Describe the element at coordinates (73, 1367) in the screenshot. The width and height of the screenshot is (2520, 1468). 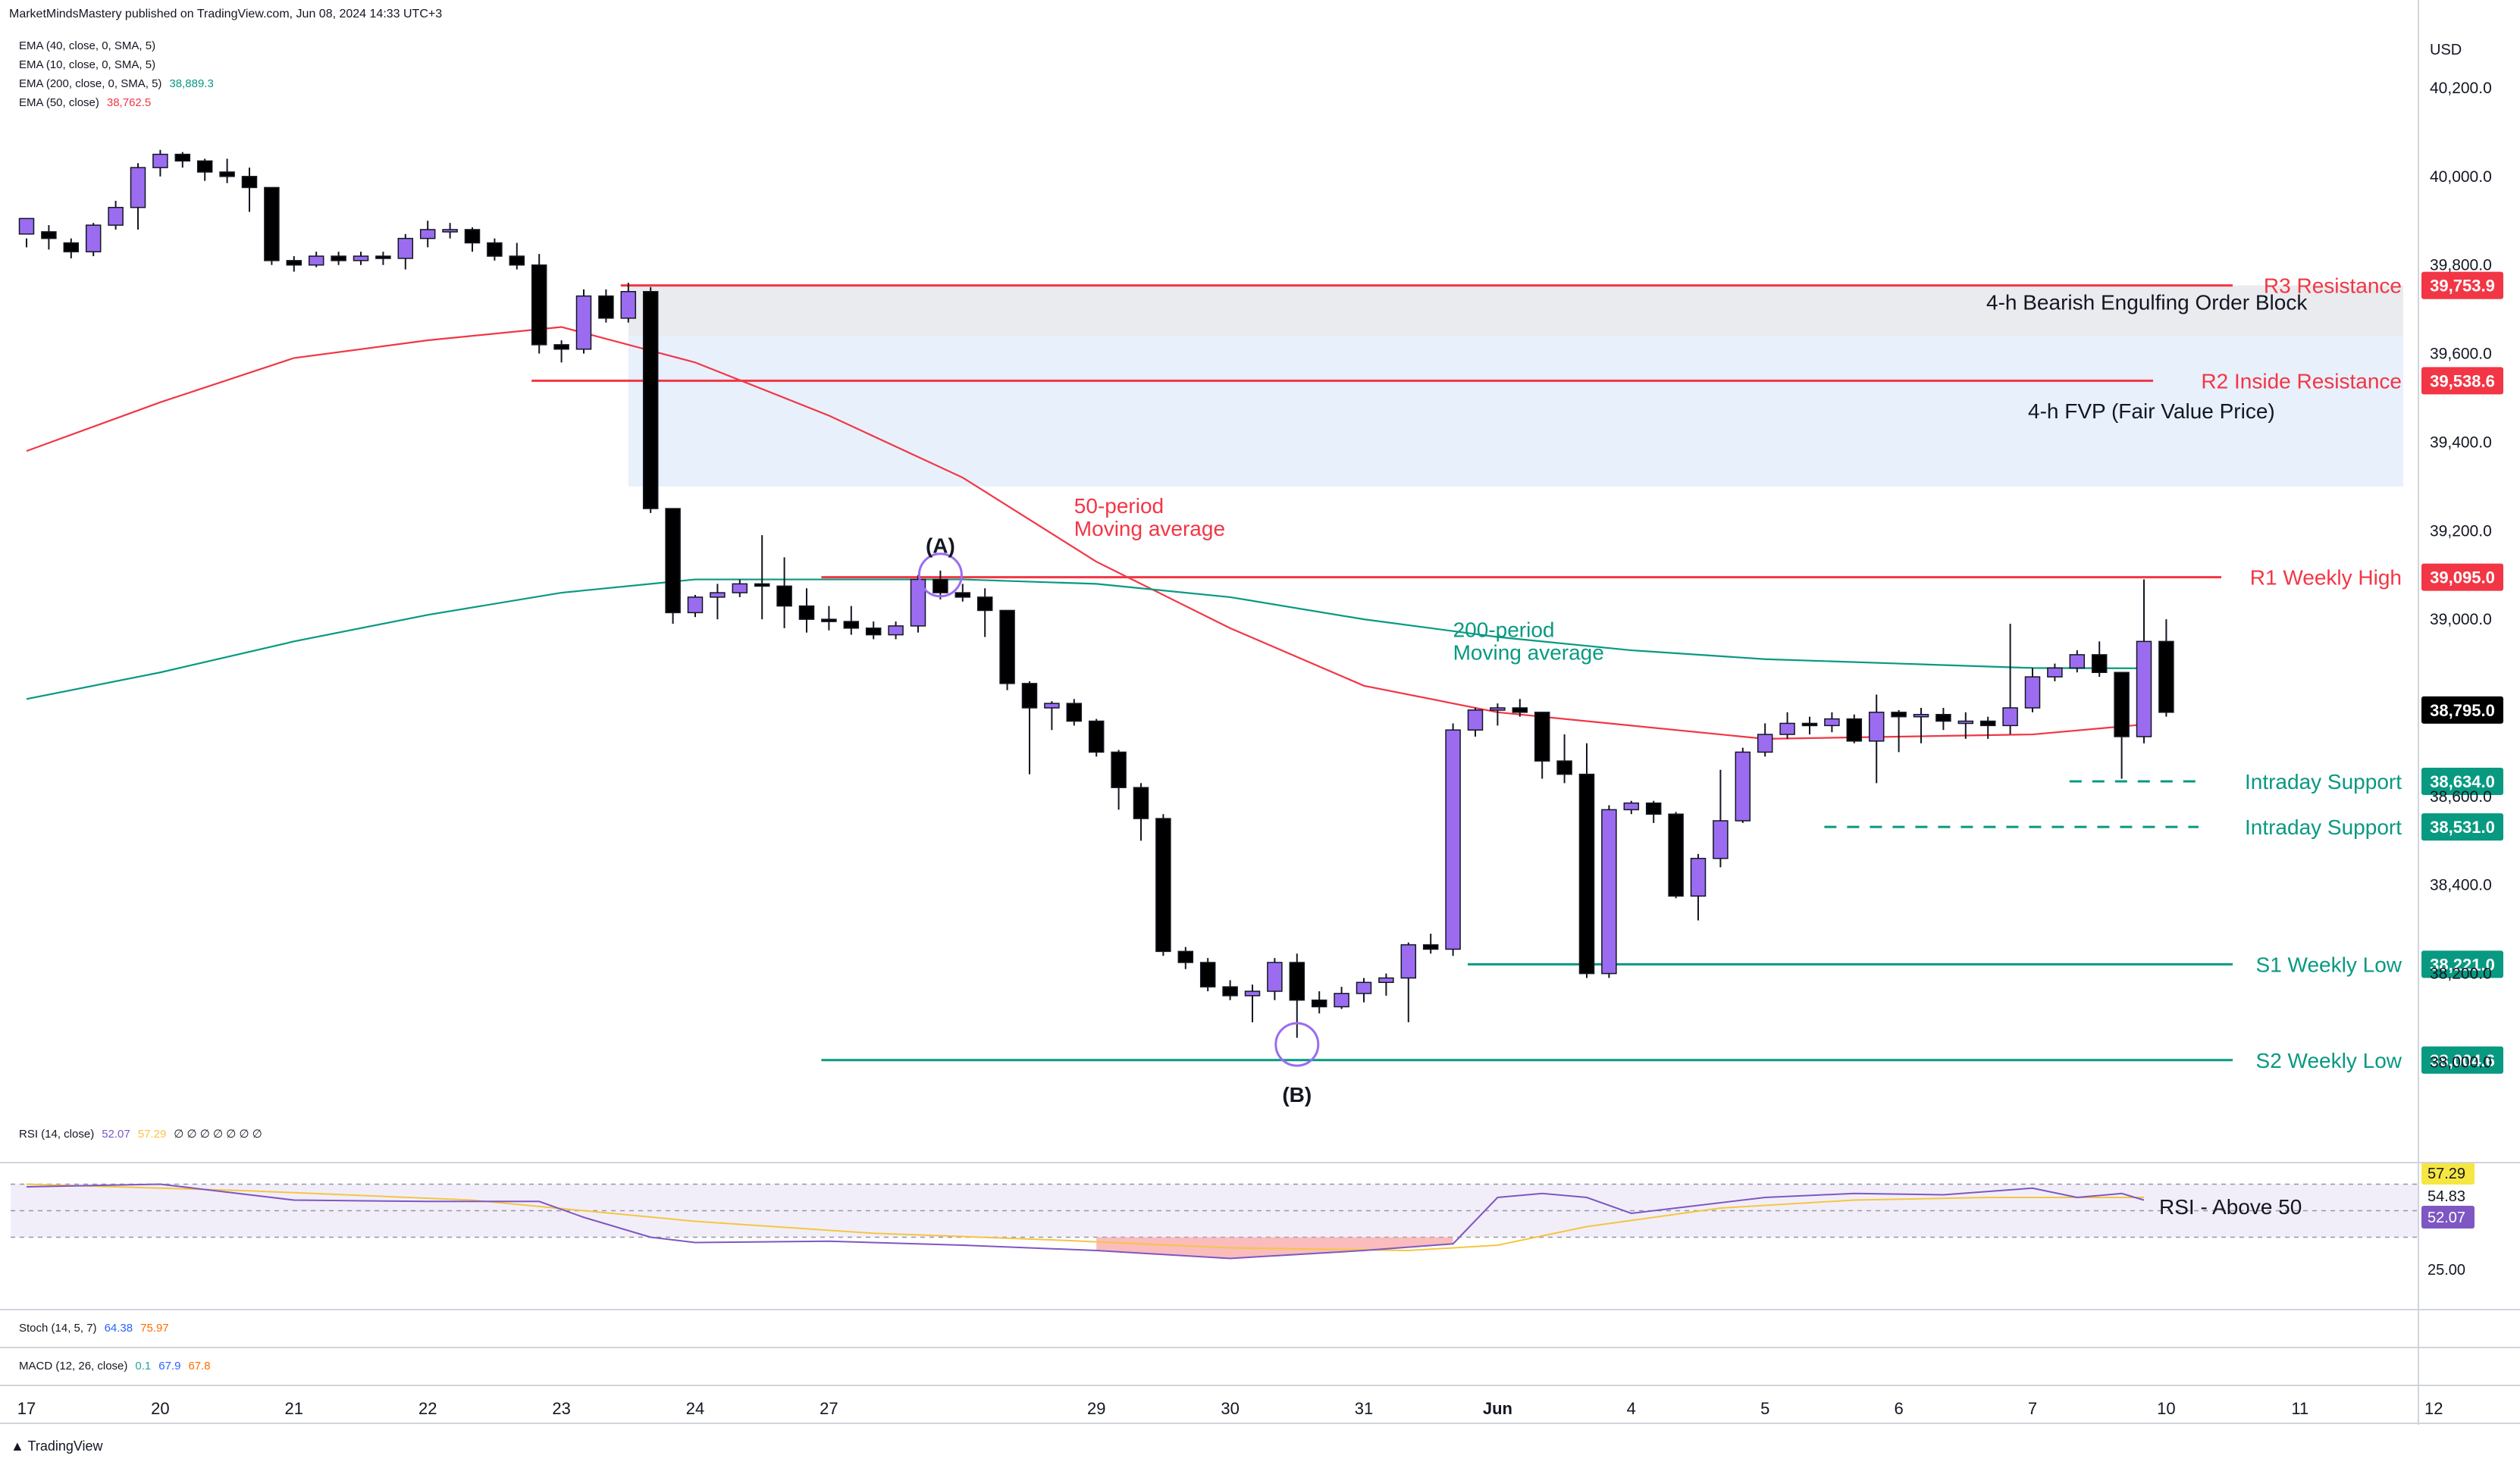
I see `pane-legend-name: MACD (12, 26, close)` at that location.